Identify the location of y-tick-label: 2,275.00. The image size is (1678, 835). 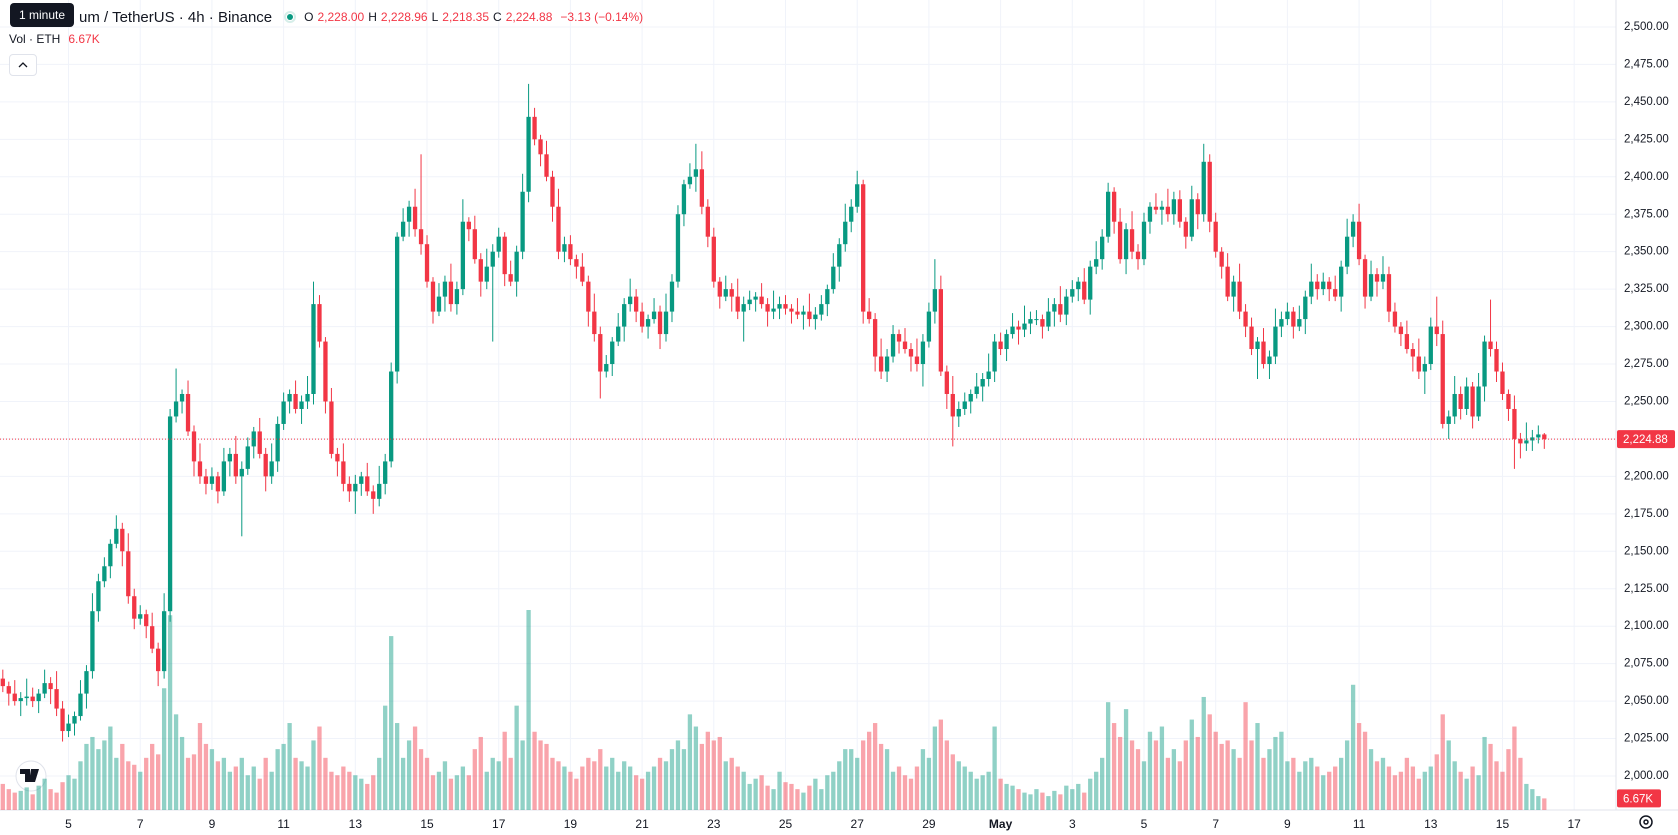
(1646, 364).